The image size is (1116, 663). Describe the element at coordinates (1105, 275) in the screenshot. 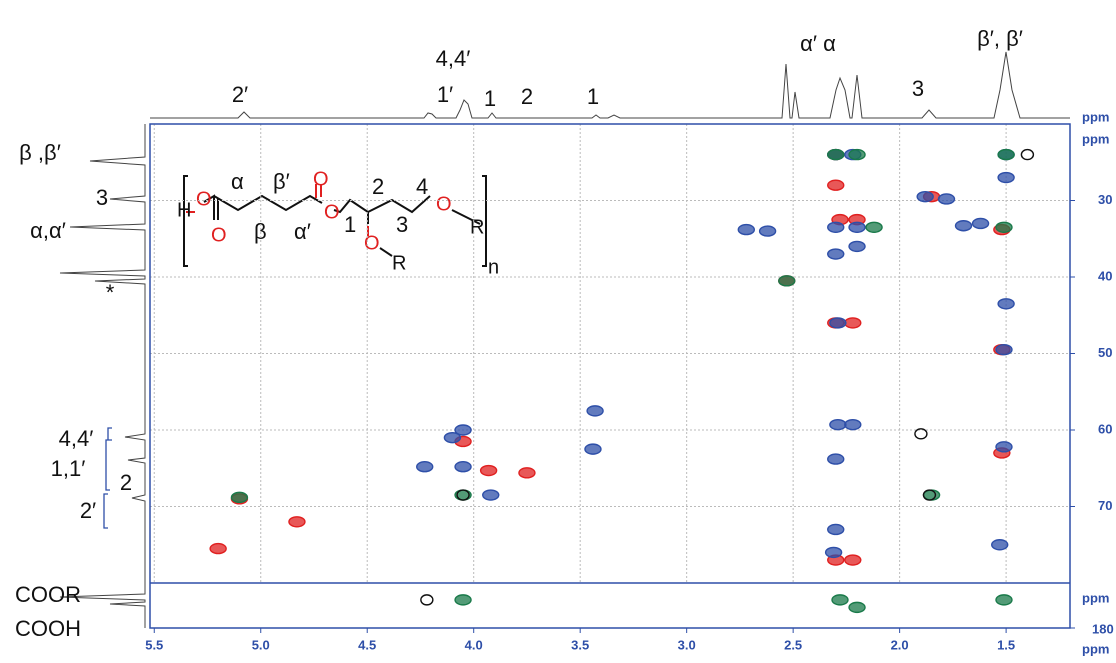

I see `y-tick-label: 40` at that location.